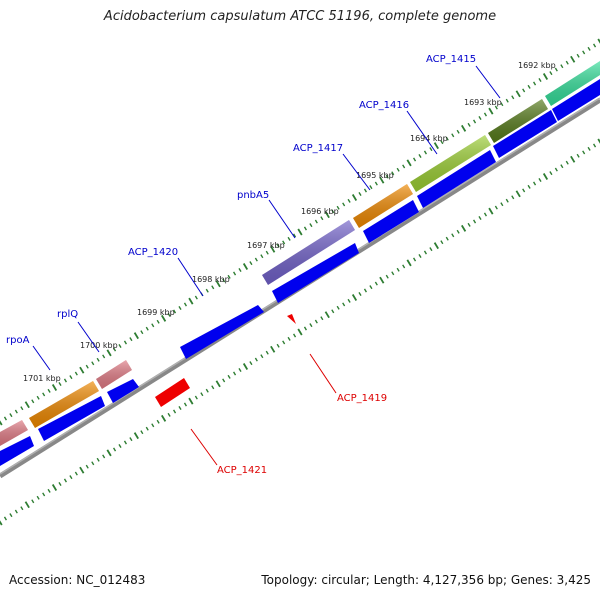  What do you see at coordinates (362, 398) in the screenshot?
I see `gene-label-acp1419: ACP_1419` at bounding box center [362, 398].